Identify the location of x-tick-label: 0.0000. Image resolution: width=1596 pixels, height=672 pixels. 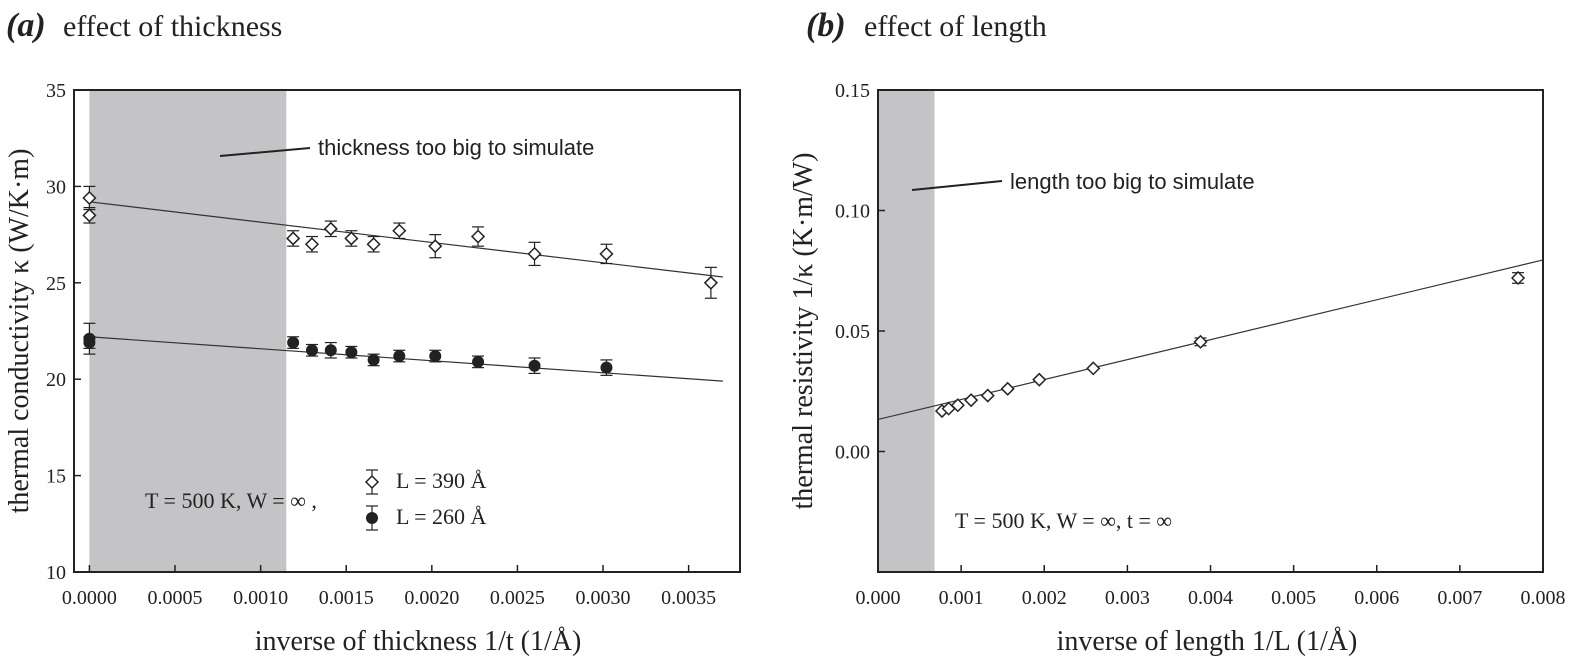
(89, 598).